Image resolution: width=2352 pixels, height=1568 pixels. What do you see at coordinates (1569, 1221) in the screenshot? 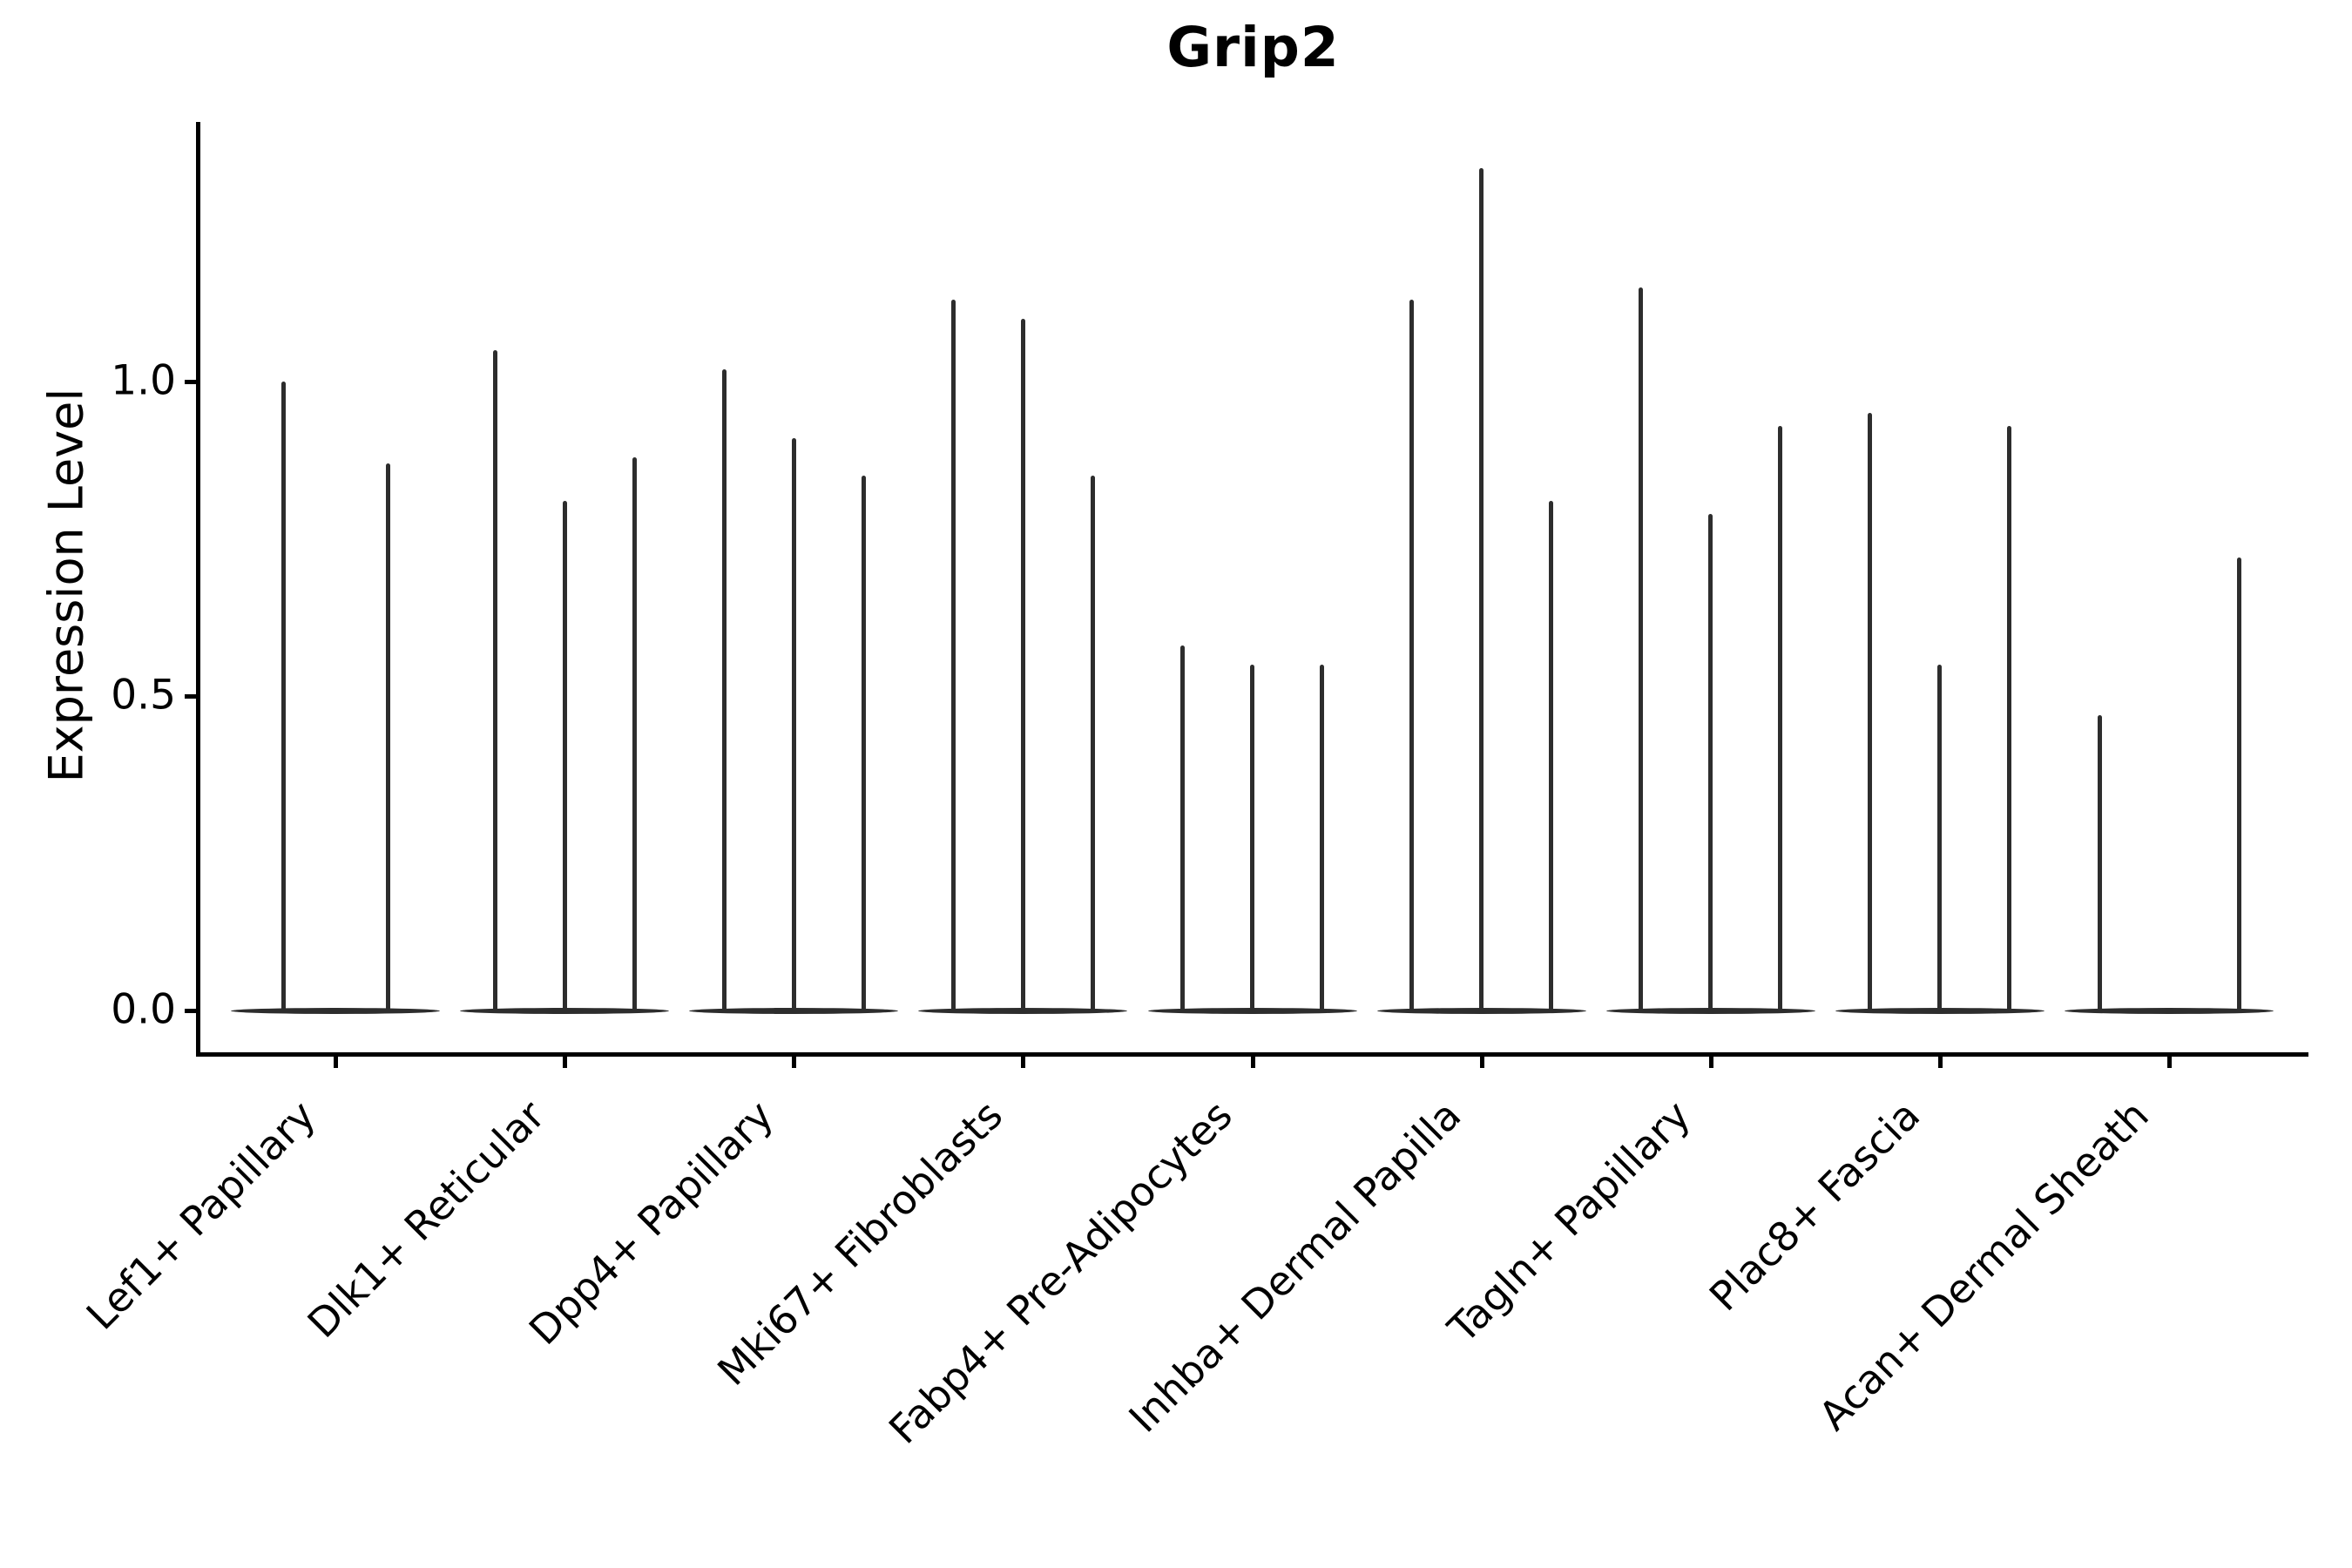
I see `x-tick-label: Tagln+ Papillary` at bounding box center [1569, 1221].